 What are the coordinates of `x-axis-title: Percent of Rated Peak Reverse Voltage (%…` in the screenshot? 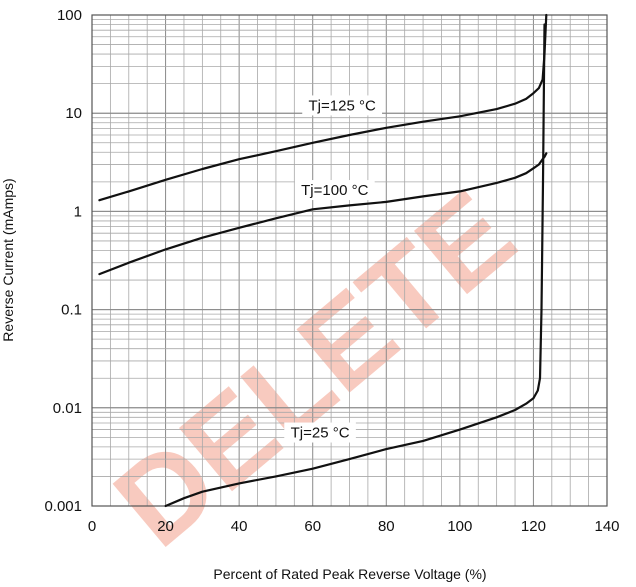 It's located at (349, 574).